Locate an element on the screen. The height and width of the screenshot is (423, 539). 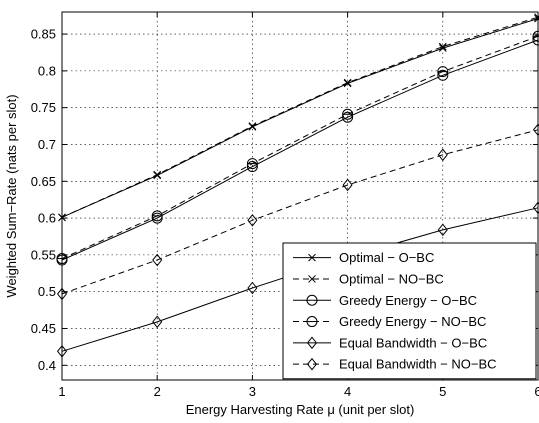
legend-label: Greedy Energy − O−BC is located at coordinates (408, 300).